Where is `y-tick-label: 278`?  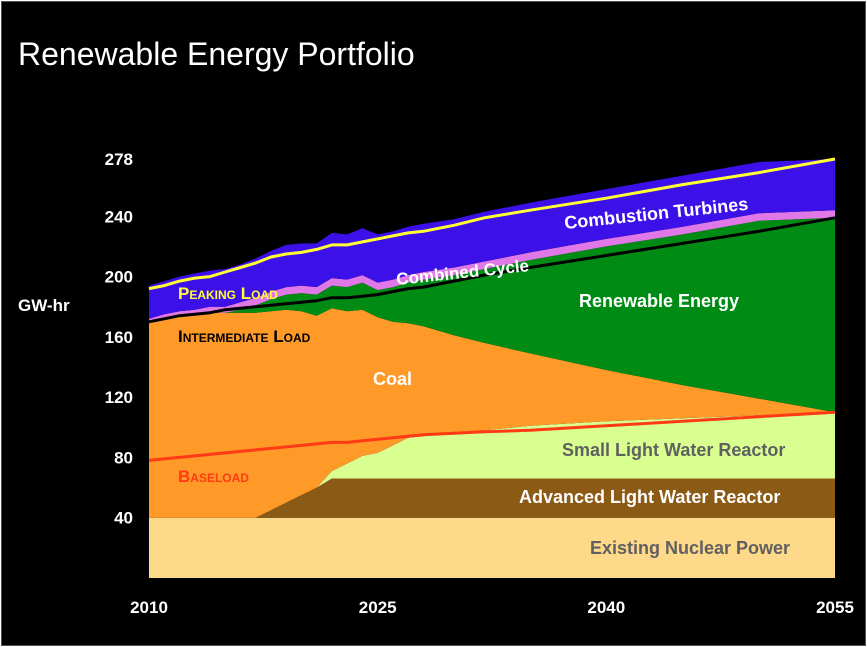
y-tick-label: 278 is located at coordinates (119, 159).